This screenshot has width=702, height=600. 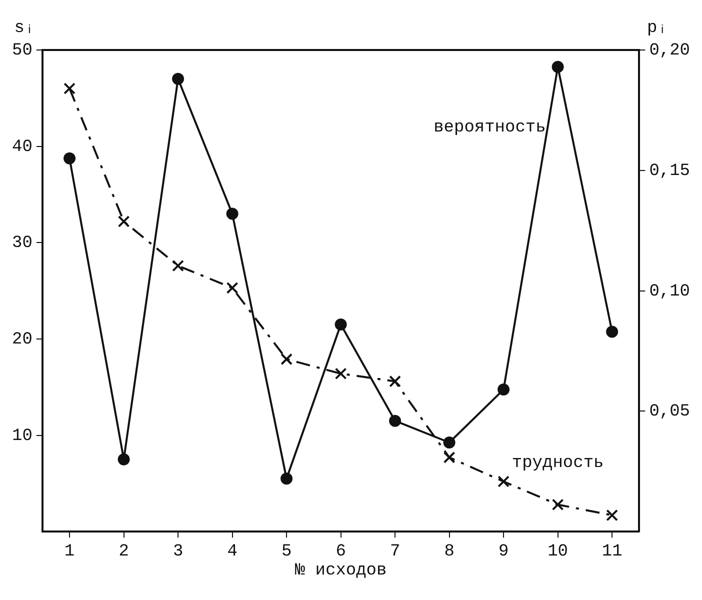 I want to click on series-label: вероятность, so click(x=490, y=128).